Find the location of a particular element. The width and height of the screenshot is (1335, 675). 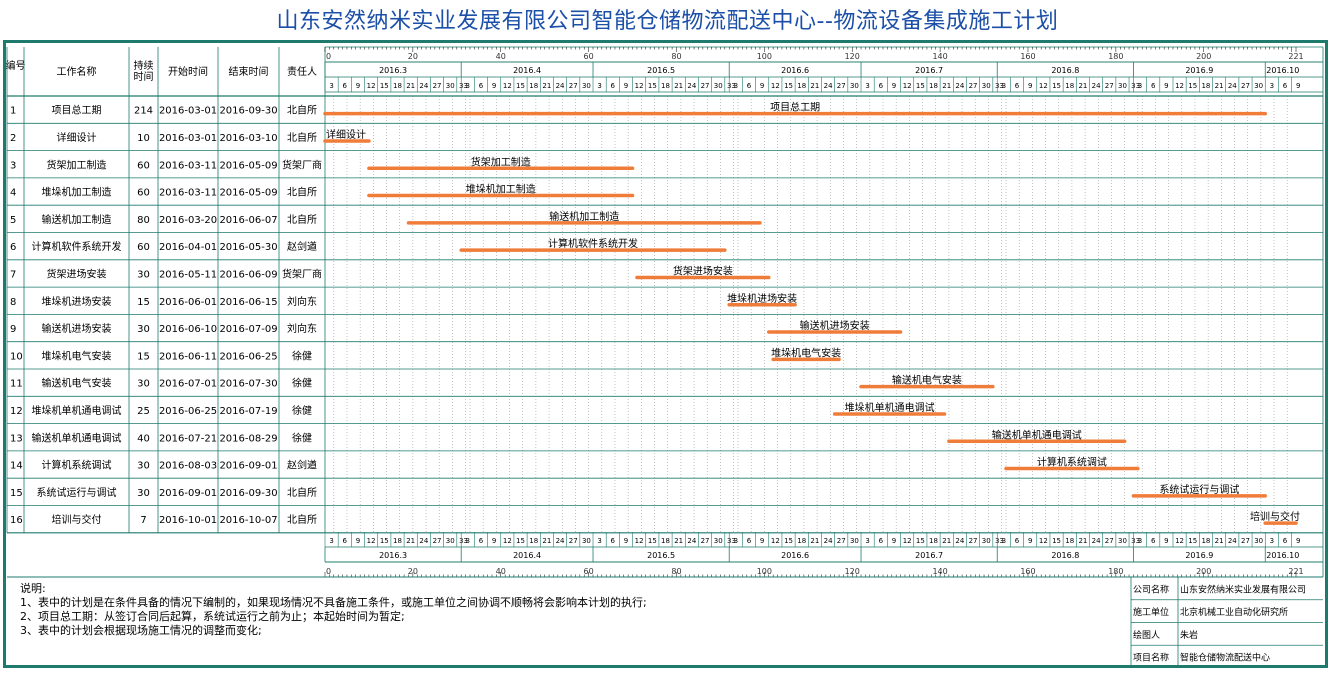

bar-label: 货架加工制造 is located at coordinates (501, 161).